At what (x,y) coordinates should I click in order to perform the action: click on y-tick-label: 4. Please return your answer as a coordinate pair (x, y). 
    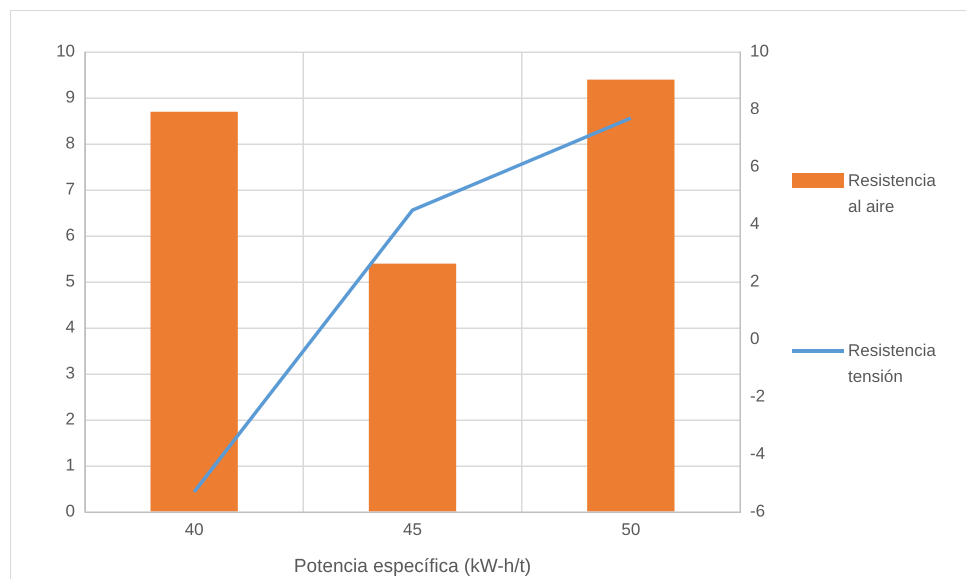
    Looking at the image, I should click on (70, 327).